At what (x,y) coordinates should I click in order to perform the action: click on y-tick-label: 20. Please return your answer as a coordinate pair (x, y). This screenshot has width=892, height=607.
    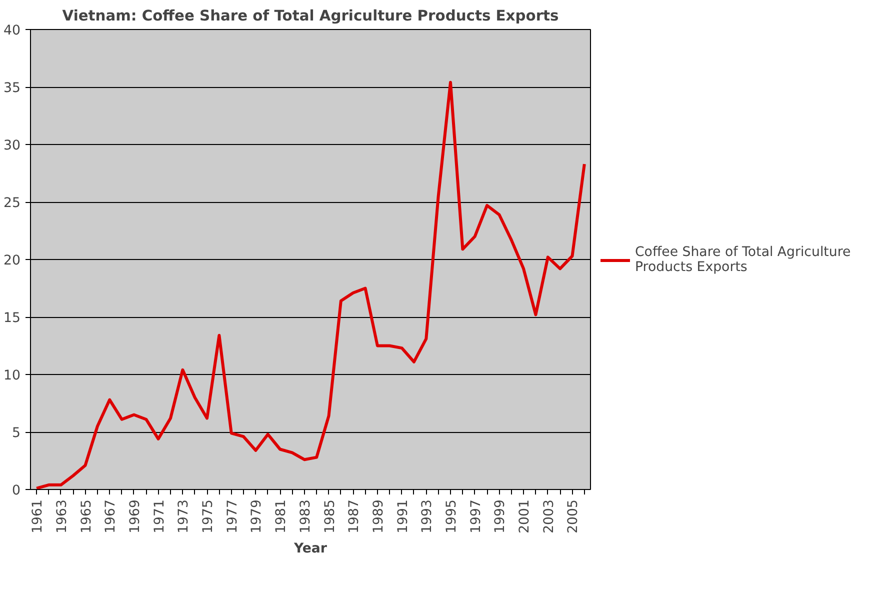
    Looking at the image, I should click on (12, 261).